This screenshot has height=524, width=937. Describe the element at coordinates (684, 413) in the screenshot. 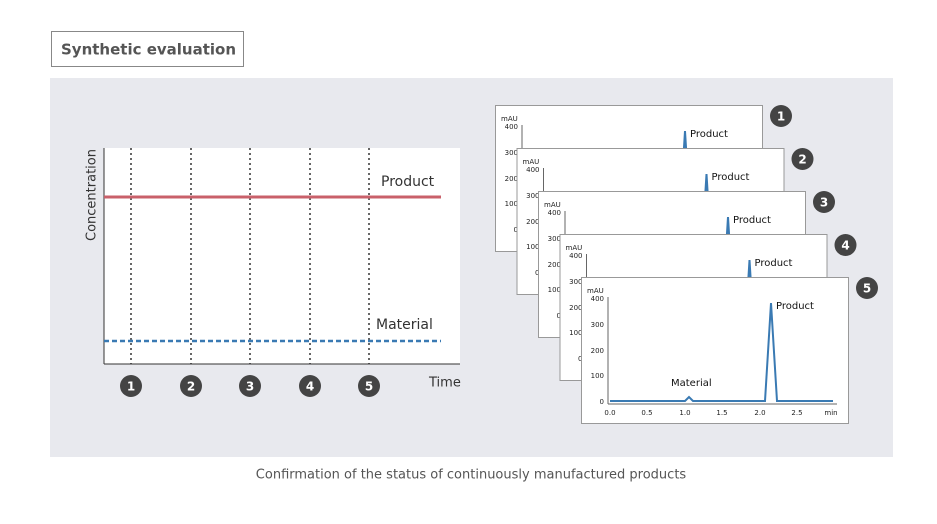

I see `x-tick-label: 1.0` at that location.